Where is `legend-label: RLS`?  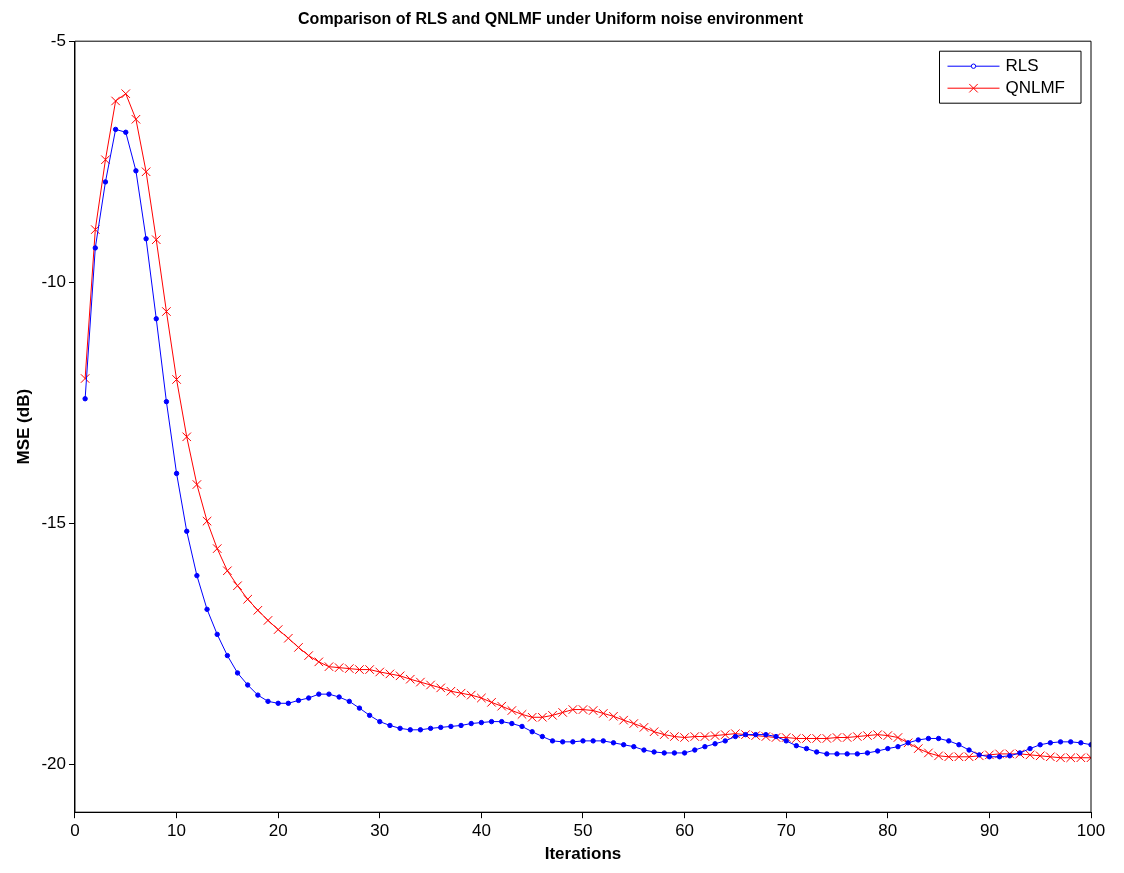 legend-label: RLS is located at coordinates (1022, 65).